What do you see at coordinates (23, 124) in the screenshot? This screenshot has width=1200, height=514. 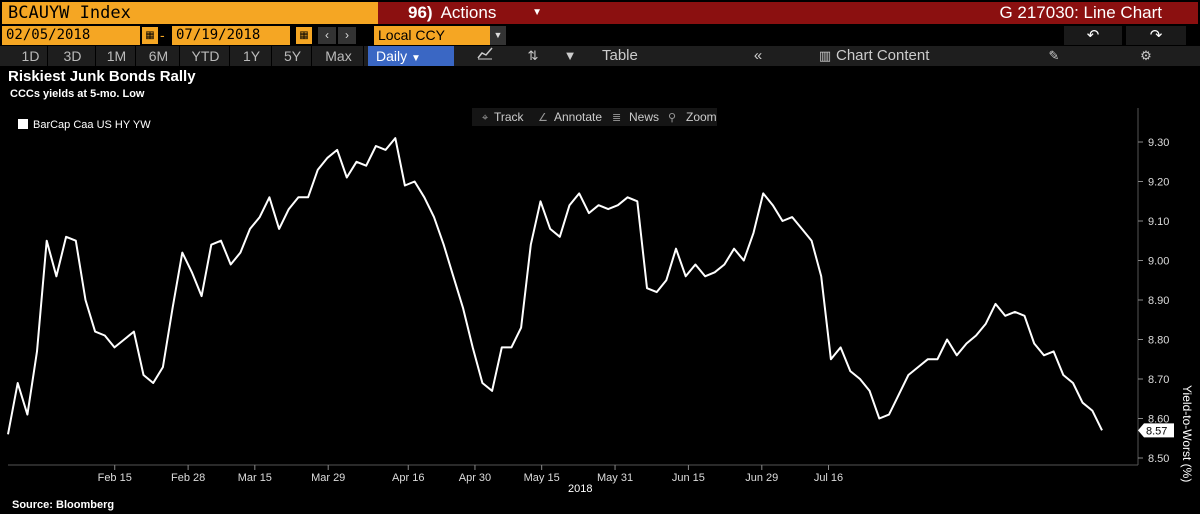 I see `legend-swatch` at bounding box center [23, 124].